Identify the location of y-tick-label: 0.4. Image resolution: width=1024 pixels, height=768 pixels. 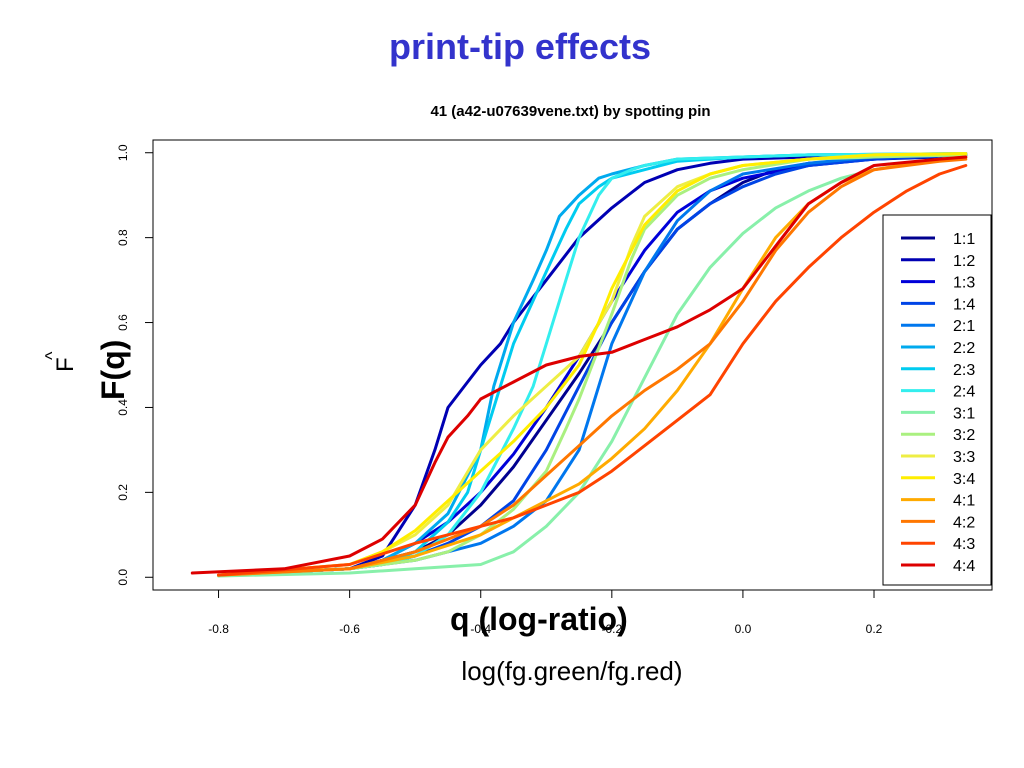
(123, 407).